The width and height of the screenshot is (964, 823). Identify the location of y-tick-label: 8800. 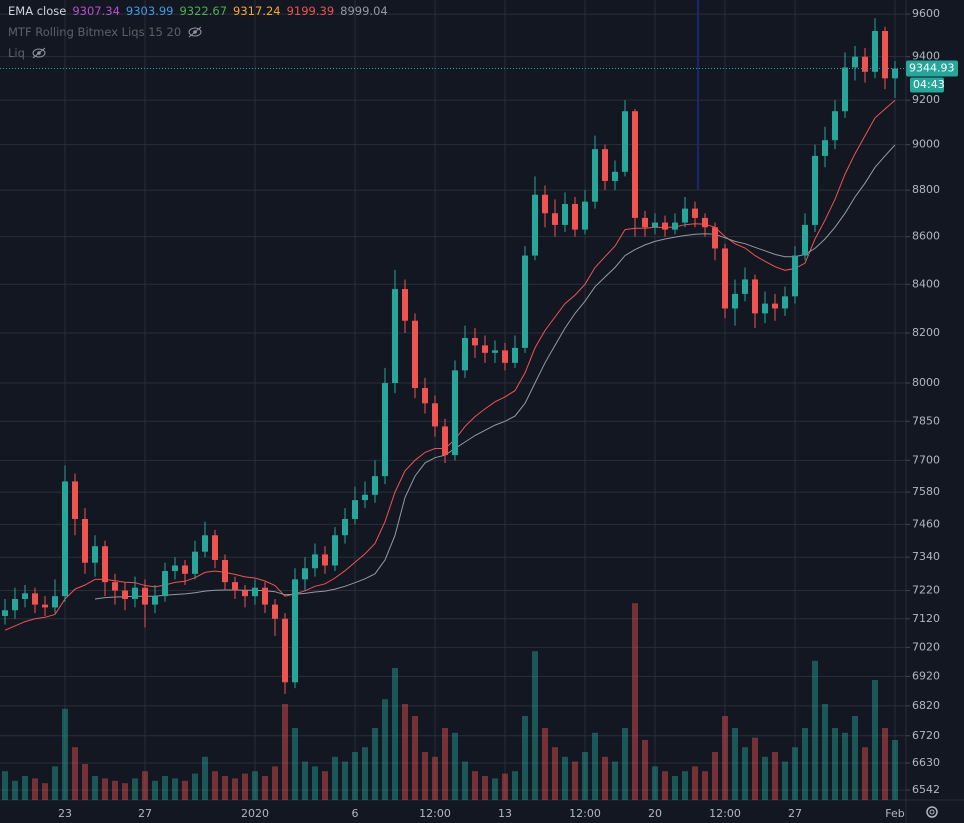
(926, 189).